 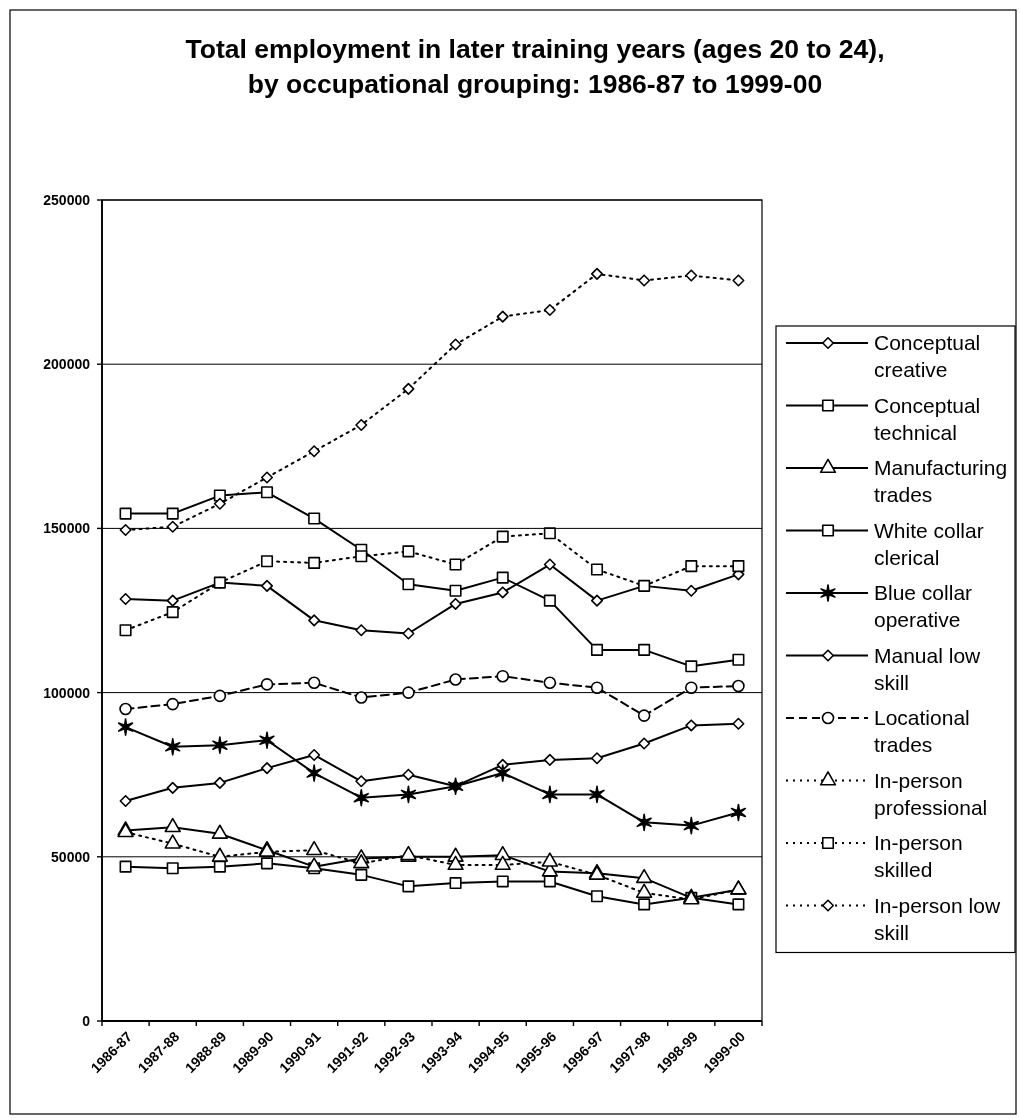 I want to click on legend-label: White collar clerical, so click(x=929, y=543).